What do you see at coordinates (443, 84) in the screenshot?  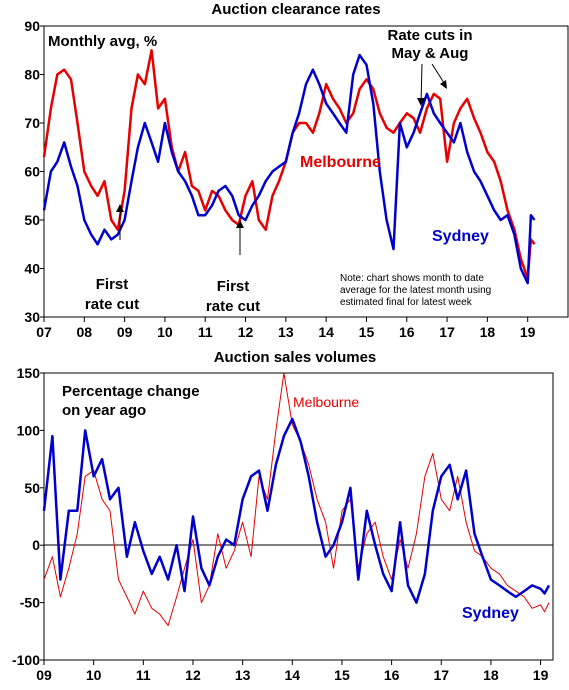 I see `rate-cut-arrowhead-aug` at bounding box center [443, 84].